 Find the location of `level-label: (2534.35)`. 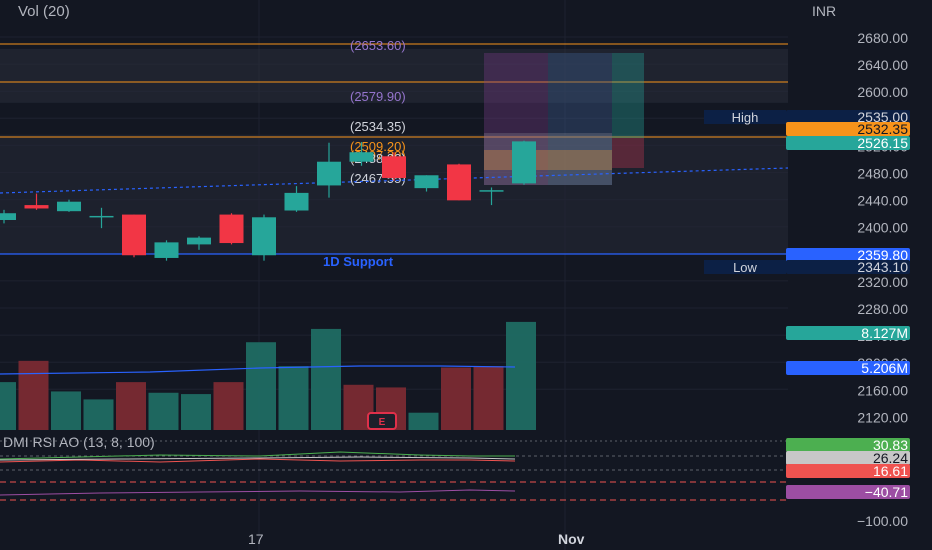

level-label: (2534.35) is located at coordinates (378, 126).